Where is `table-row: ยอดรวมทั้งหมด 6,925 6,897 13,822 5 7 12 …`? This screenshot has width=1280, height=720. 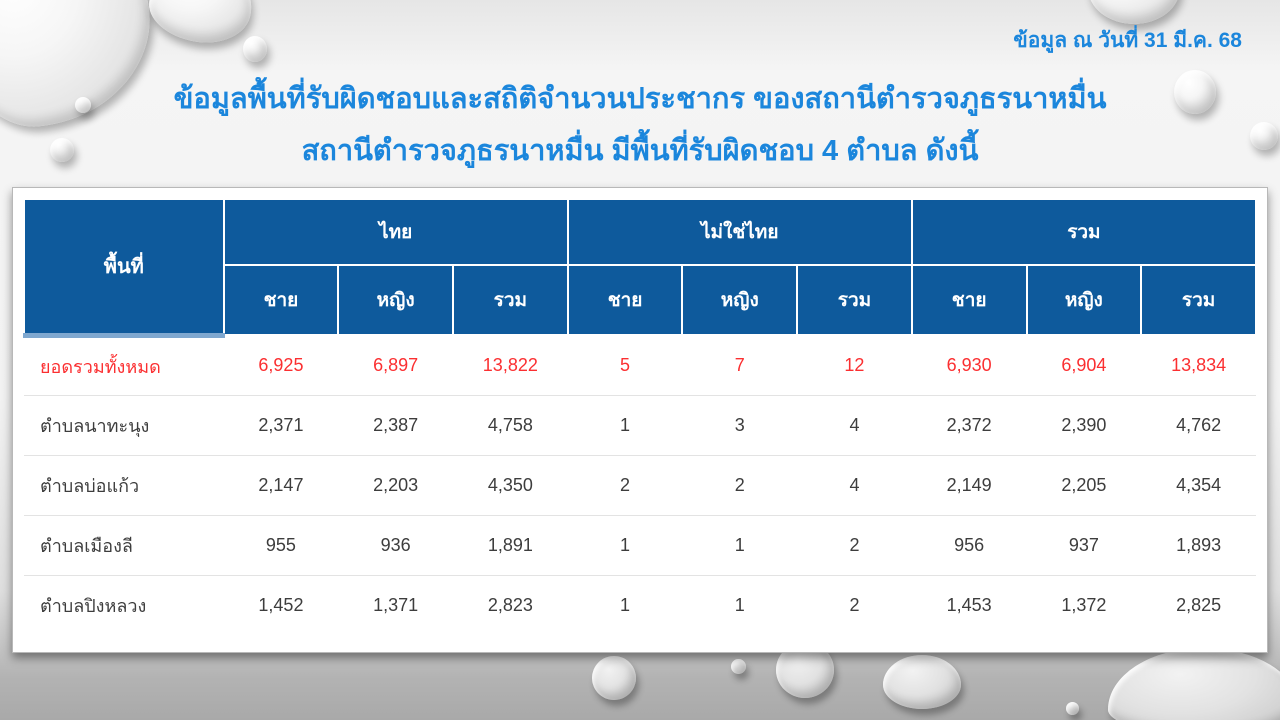 table-row: ยอดรวมทั้งหมด 6,925 6,897 13,822 5 7 12 … is located at coordinates (640, 365).